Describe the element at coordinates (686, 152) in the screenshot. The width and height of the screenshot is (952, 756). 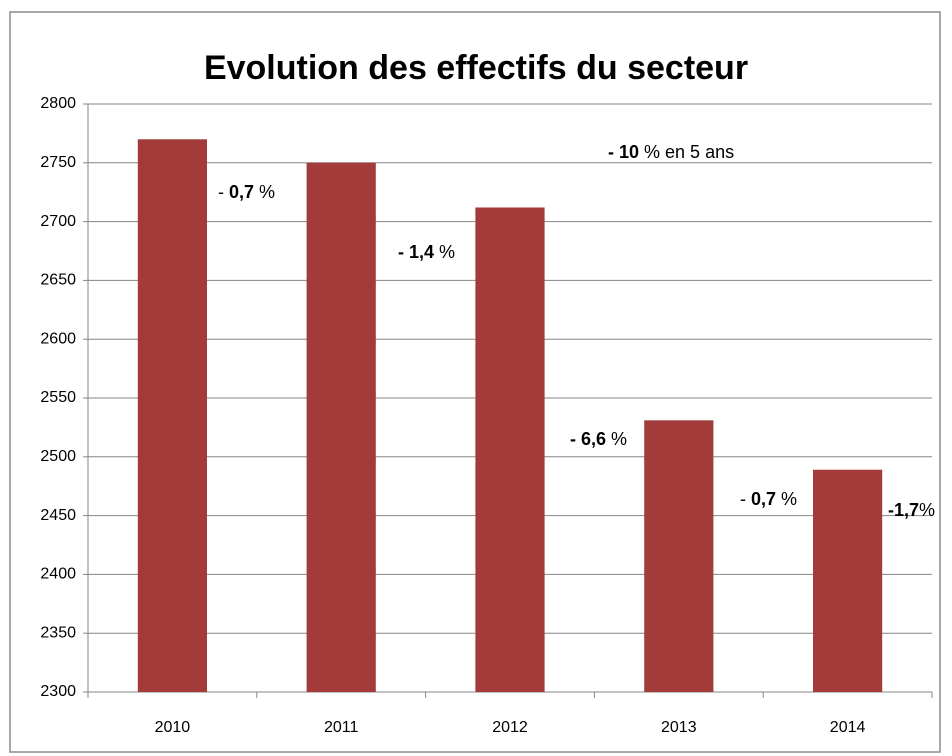
I see `annotation-part: % en 5 ans` at that location.